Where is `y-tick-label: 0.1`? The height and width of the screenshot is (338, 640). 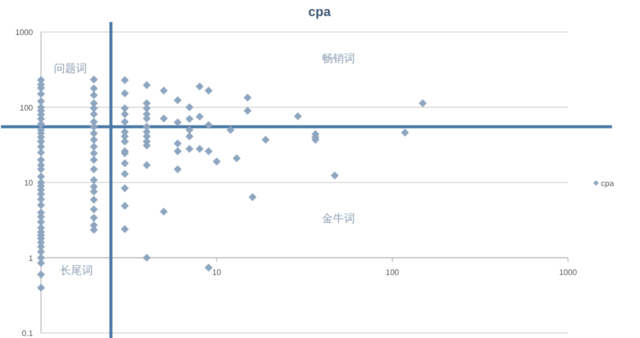 y-tick-label: 0.1 is located at coordinates (28, 333).